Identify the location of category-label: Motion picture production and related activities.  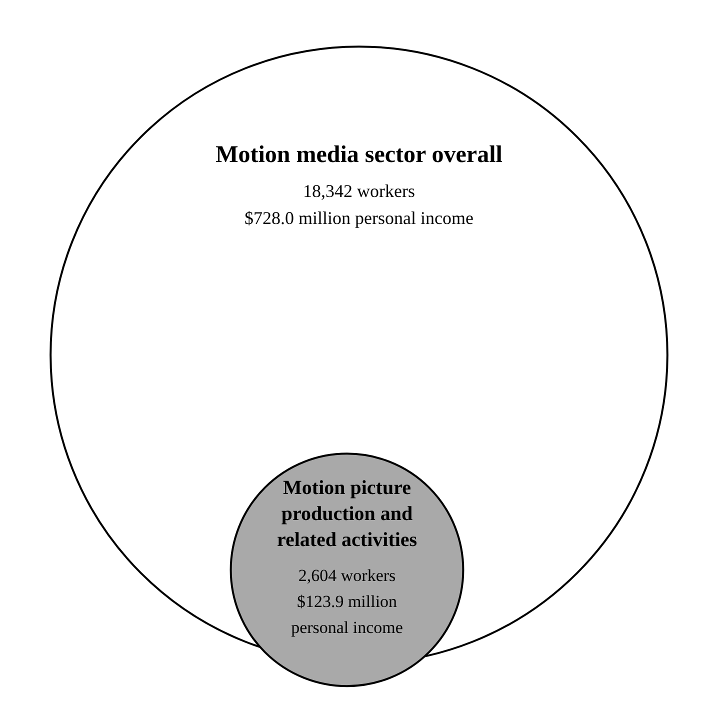
(347, 513).